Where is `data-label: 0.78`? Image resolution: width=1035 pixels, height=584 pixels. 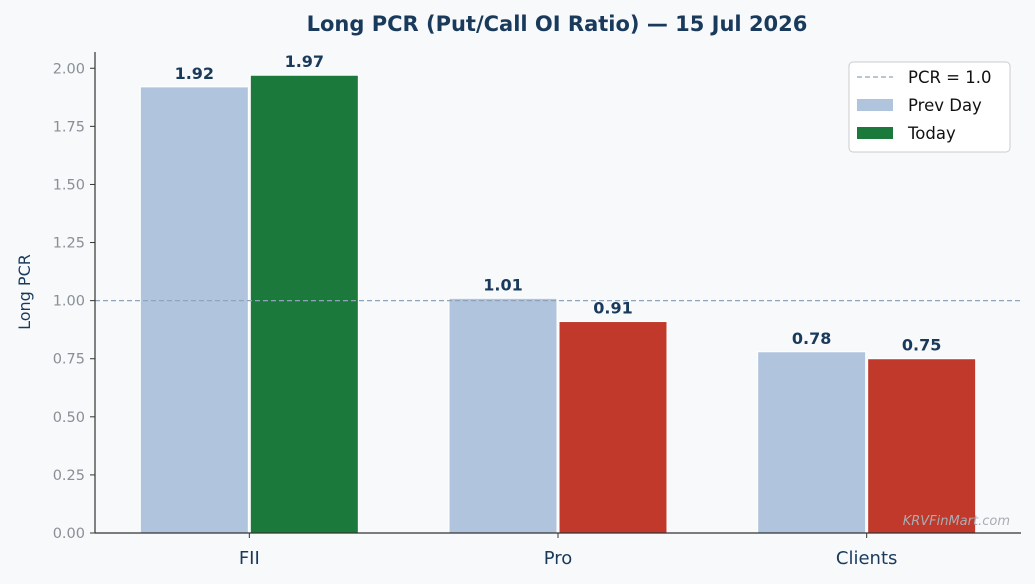
data-label: 0.78 is located at coordinates (811, 338).